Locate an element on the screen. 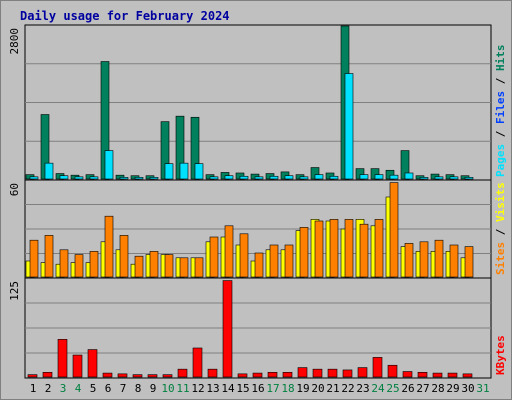  legend-item-sites: Sites is located at coordinates (500, 258).